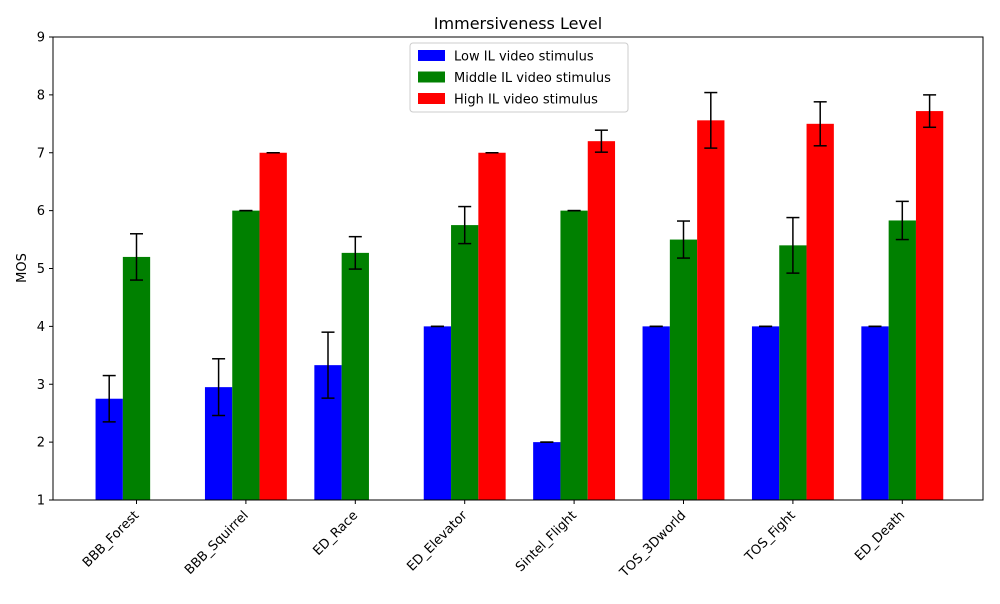  I want to click on x-tick-label-ED_Death: ED_Death, so click(880, 536).